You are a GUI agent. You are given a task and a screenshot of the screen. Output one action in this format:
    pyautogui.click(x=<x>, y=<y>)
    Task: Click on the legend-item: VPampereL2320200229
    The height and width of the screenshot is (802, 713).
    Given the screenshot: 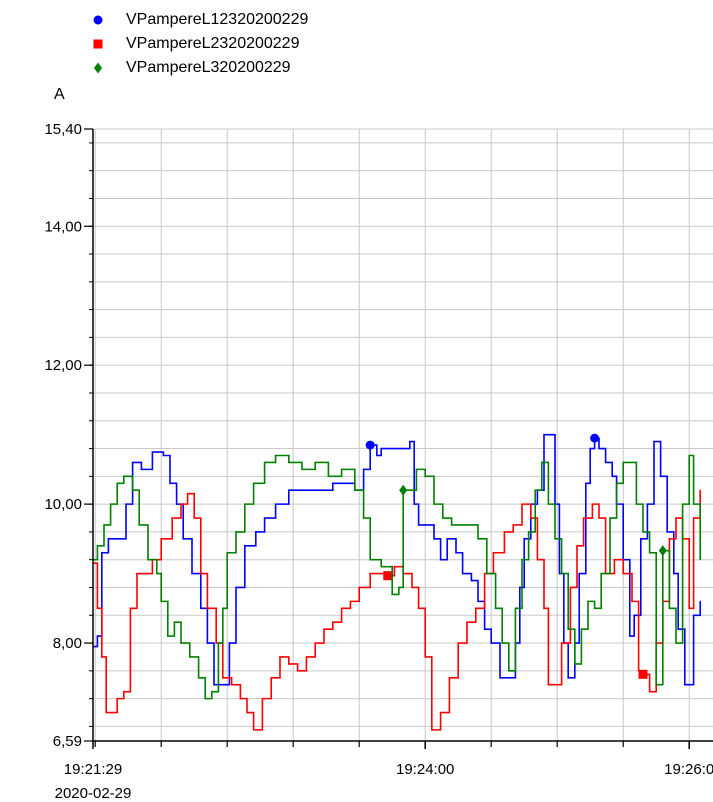 What is the action you would take?
    pyautogui.click(x=199, y=44)
    